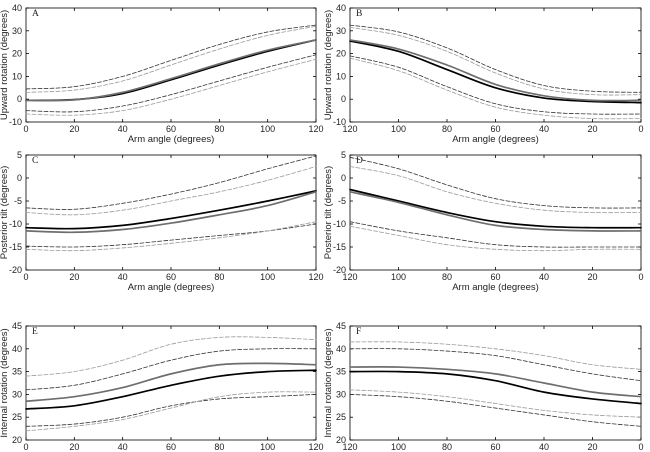 The height and width of the screenshot is (452, 650). Describe the element at coordinates (35, 332) in the screenshot. I see `panel-label: E` at that location.